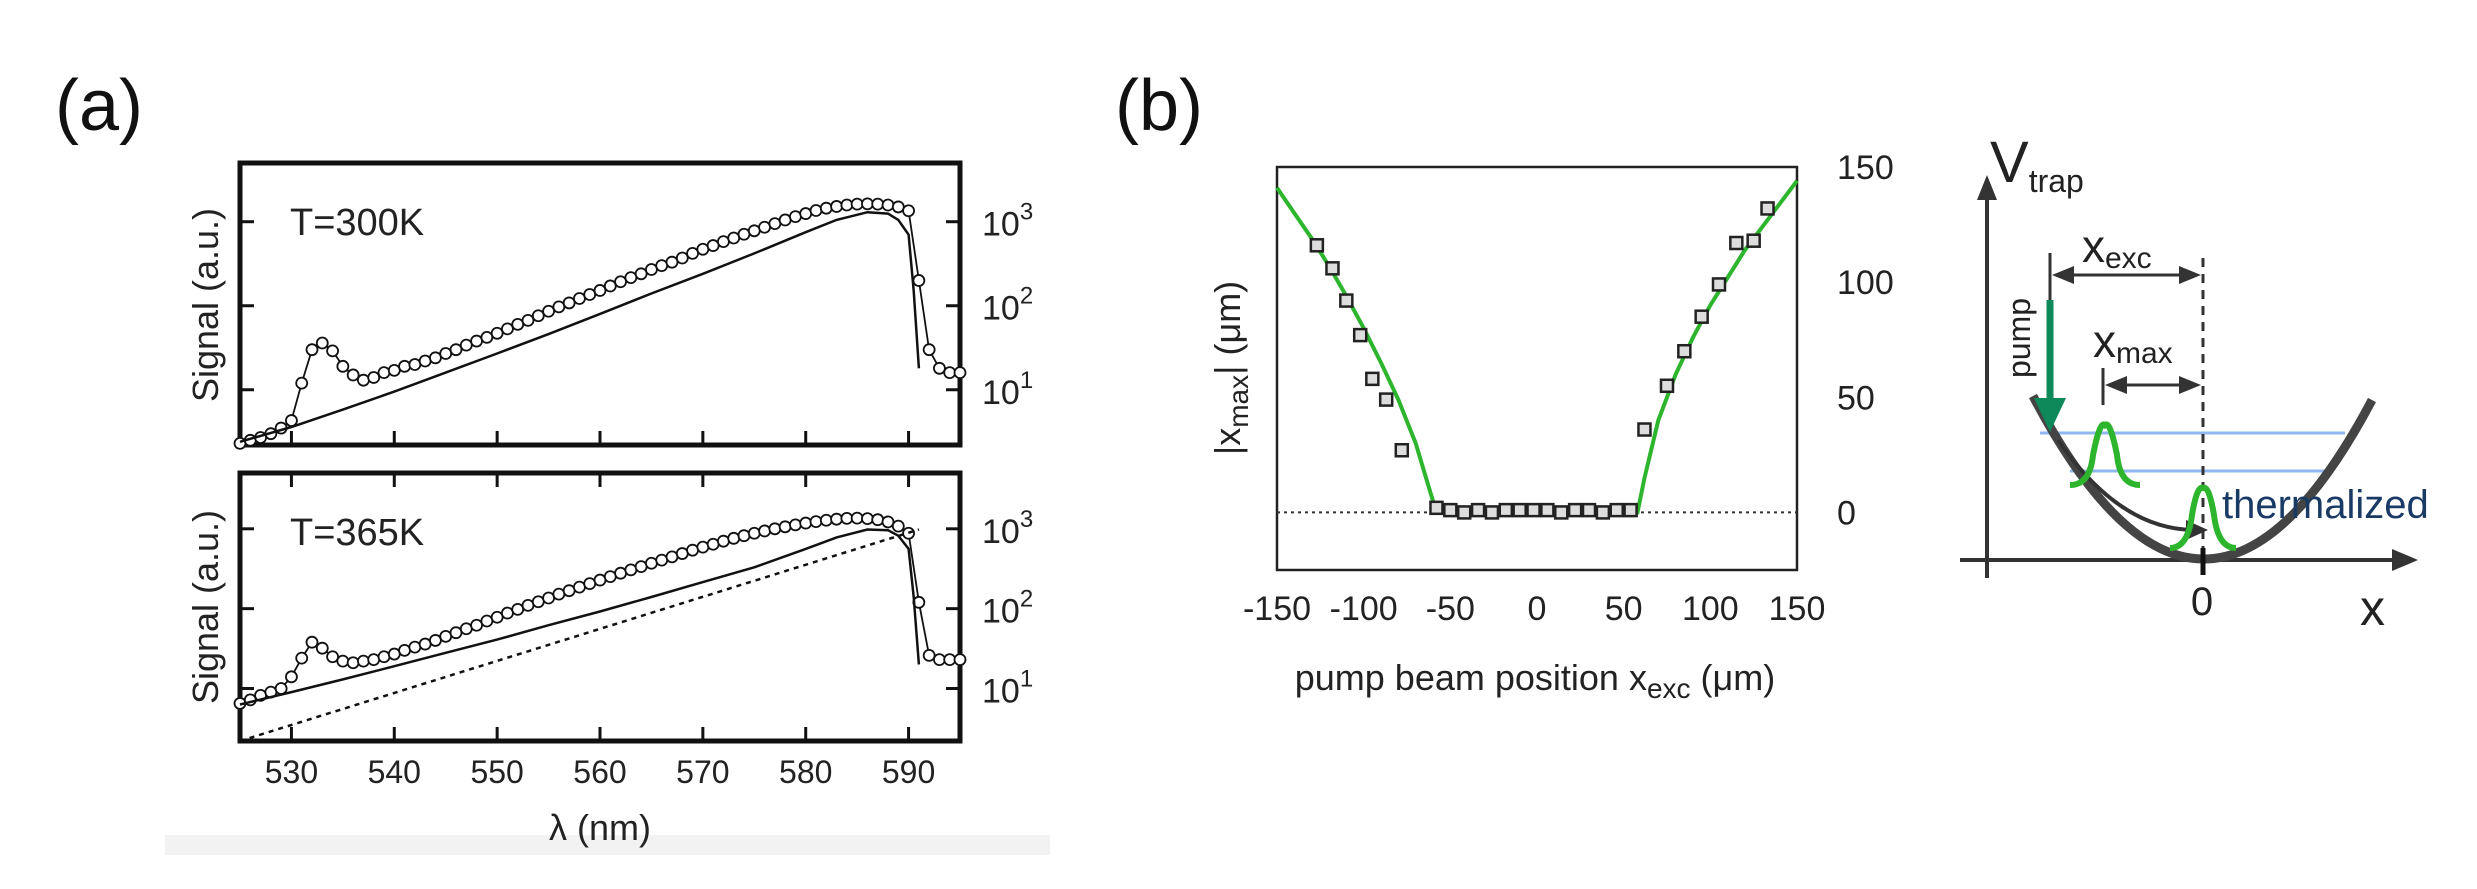 The width and height of the screenshot is (2477, 889). Describe the element at coordinates (2056, 181) in the screenshot. I see `schematic-v-label-sub: trap` at that location.